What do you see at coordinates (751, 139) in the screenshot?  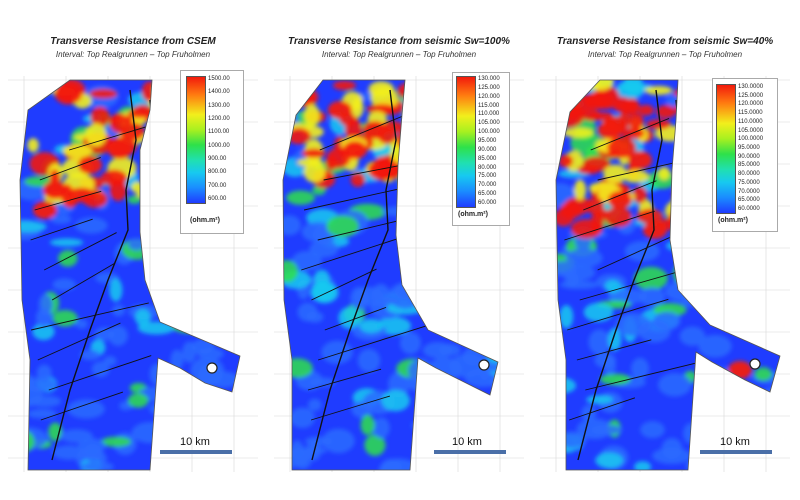 I see `colorbar-tick-label: 100.0000` at bounding box center [751, 139].